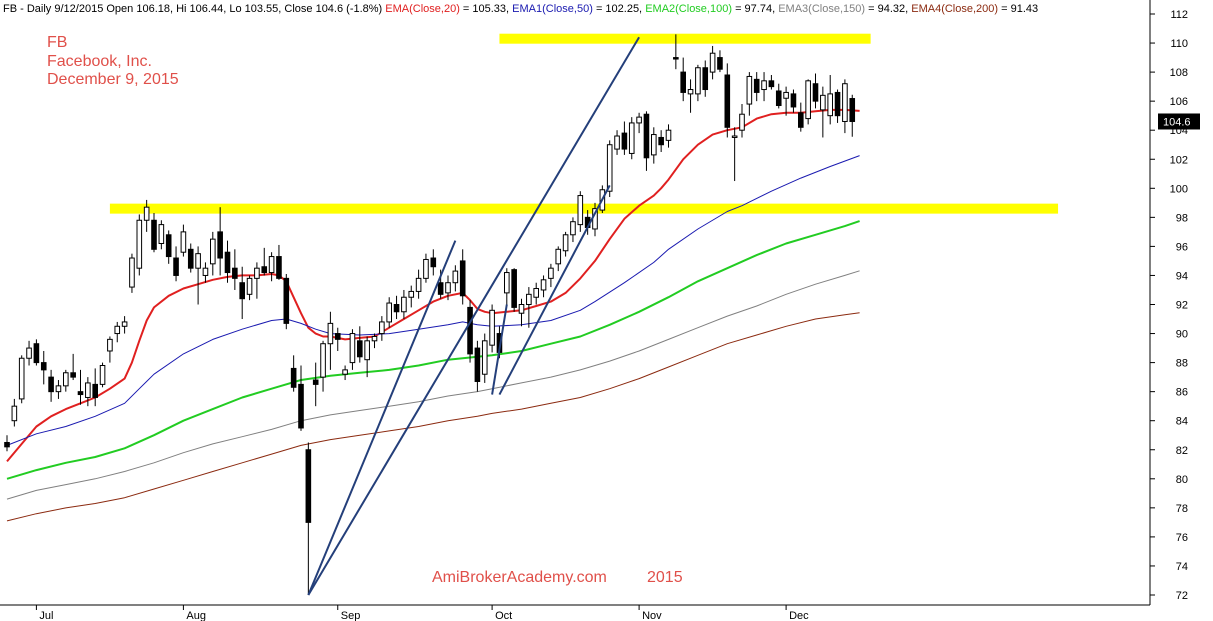  I want to click on header-ema50-label: EMA1(Close,50), so click(552, 9).